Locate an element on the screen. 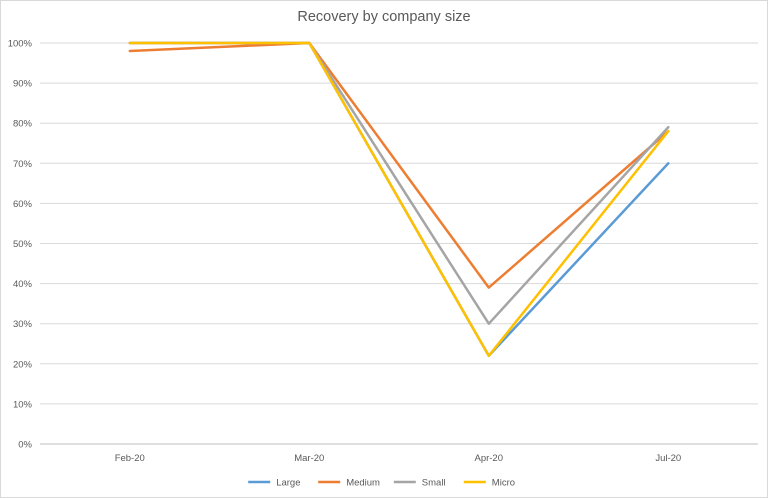 This screenshot has height=498, width=768. y-tick-label: 30% is located at coordinates (23, 324).